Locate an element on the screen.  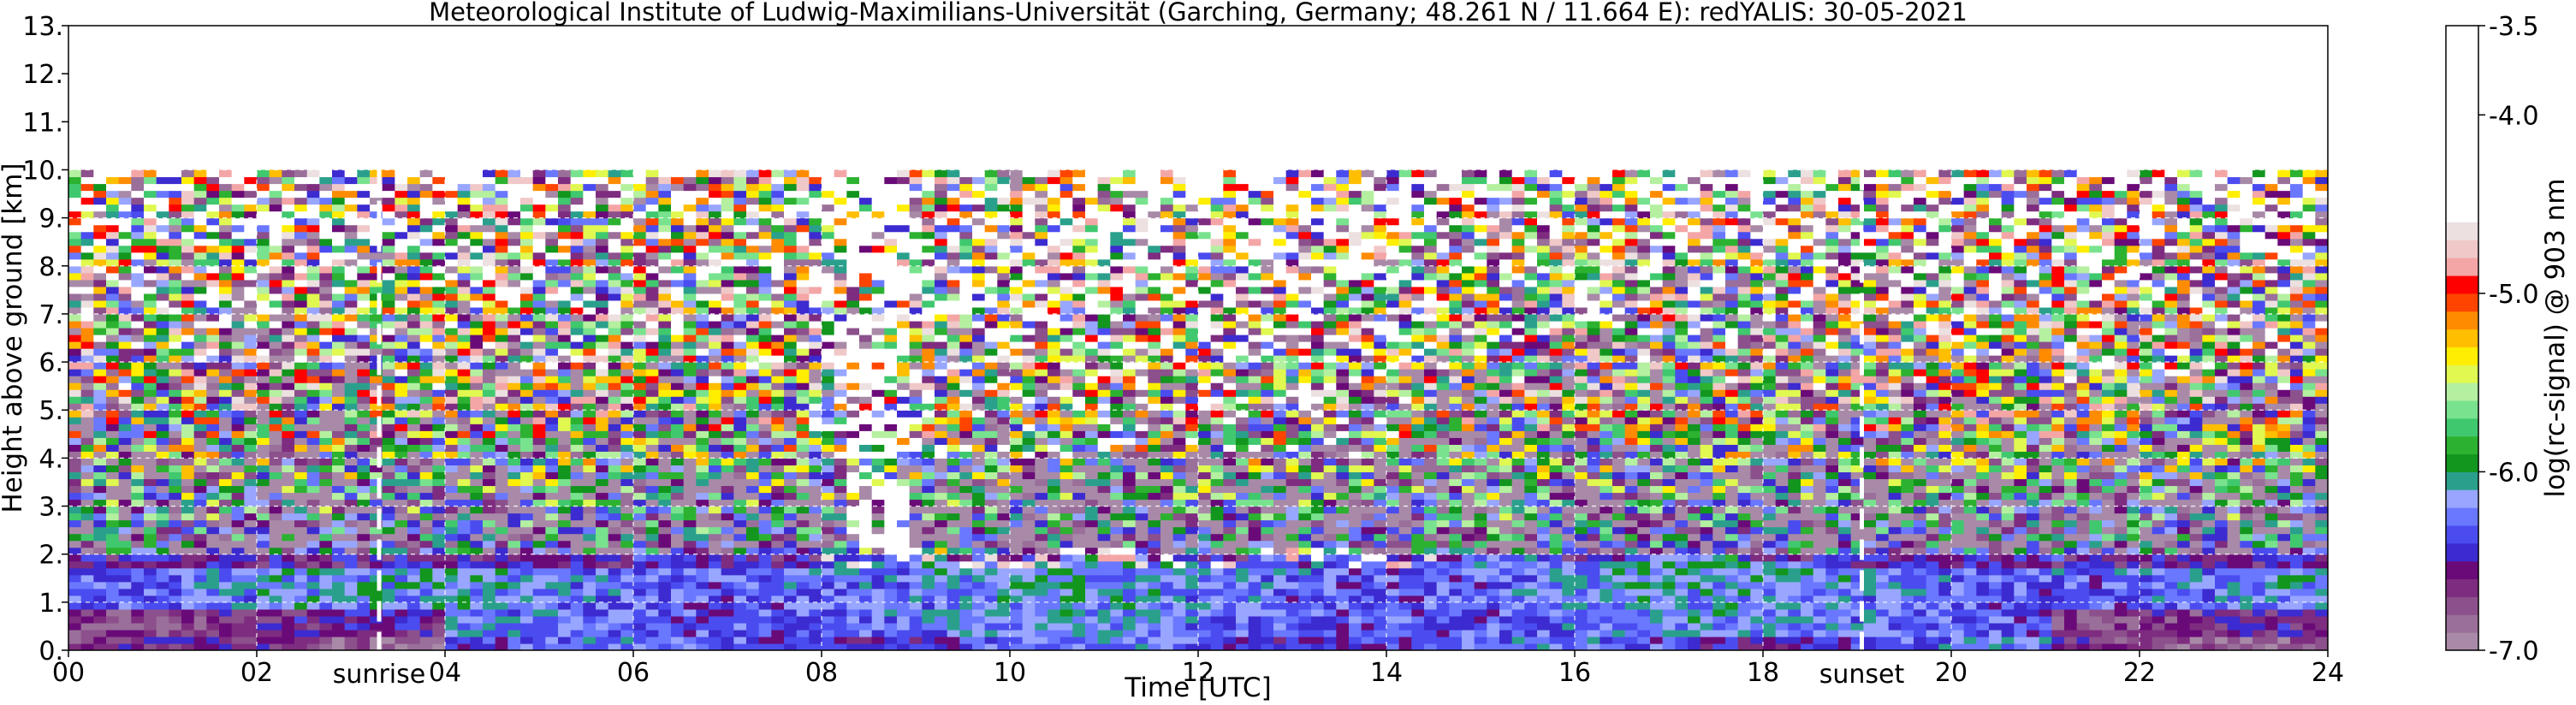
x-axis-label: Time [UTC] is located at coordinates (1197, 687).